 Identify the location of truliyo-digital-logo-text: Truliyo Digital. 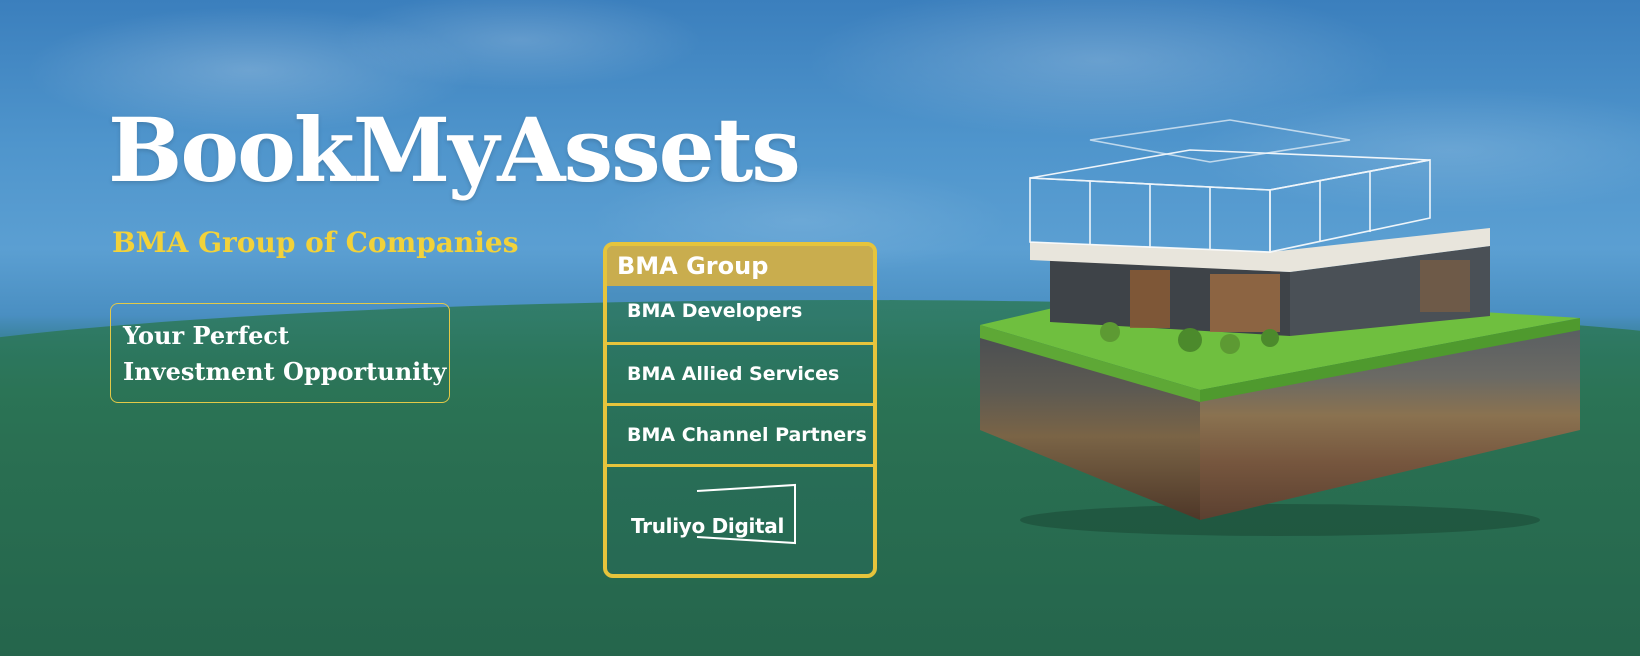
(708, 526).